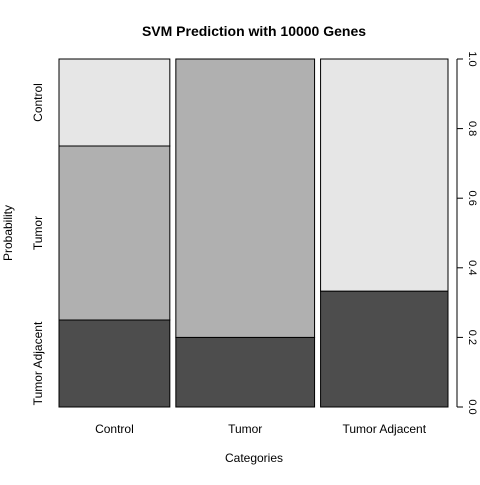  I want to click on bar-segment-tumor-adjacent-tumor-adjacent, so click(384, 349).